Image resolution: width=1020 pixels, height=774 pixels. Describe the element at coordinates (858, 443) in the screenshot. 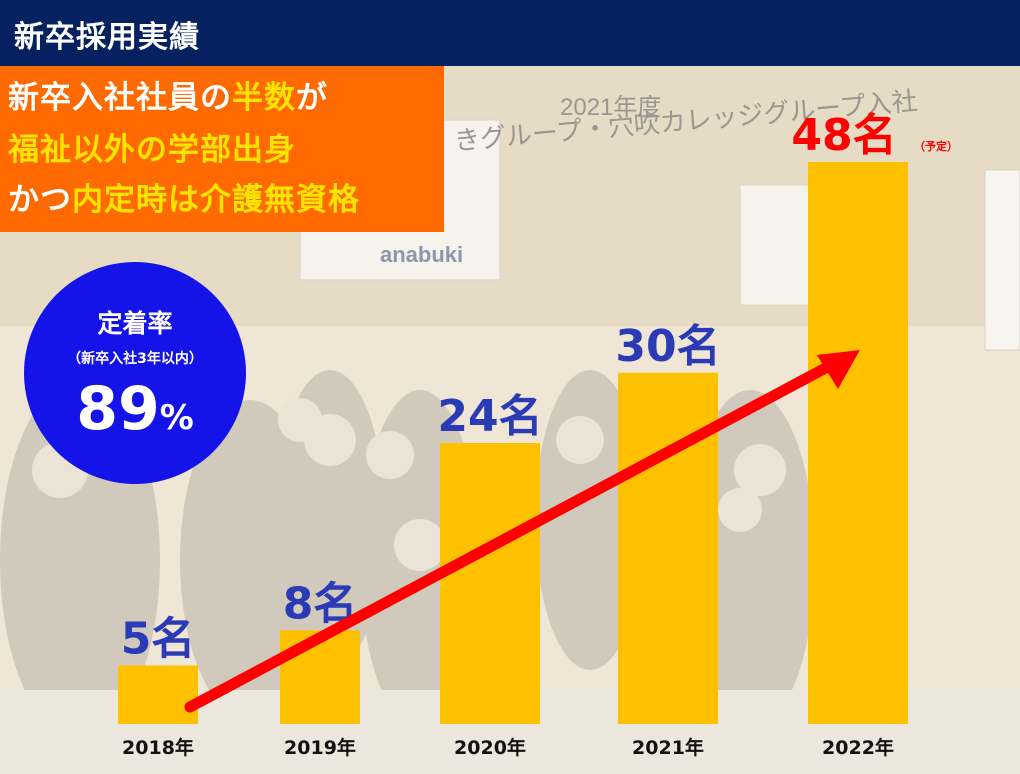

I see `bar-2022年` at that location.